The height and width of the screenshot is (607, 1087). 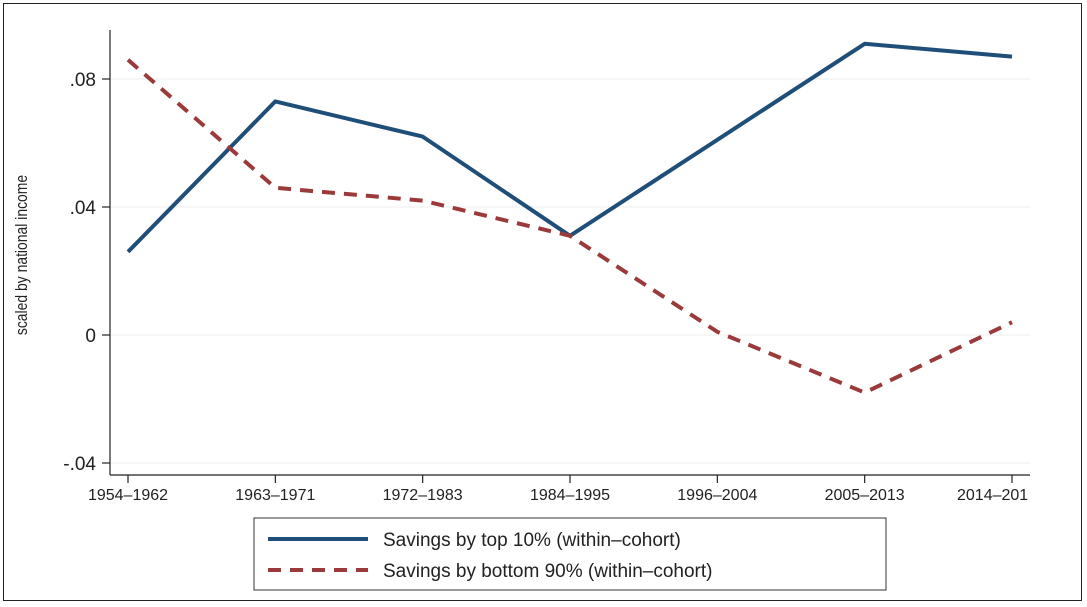 I want to click on x-tick-label: 2005–2013, so click(x=865, y=495).